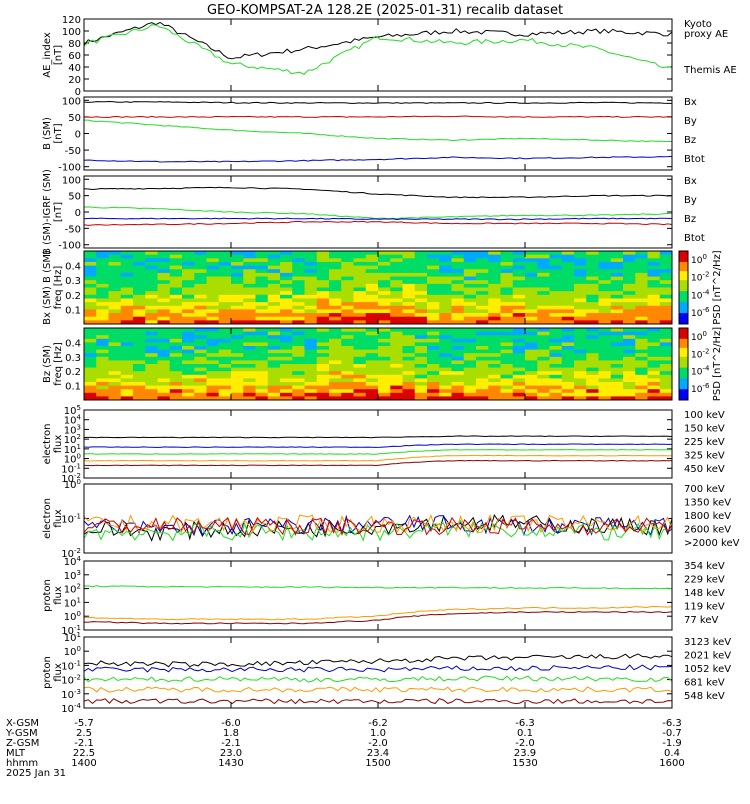  Describe the element at coordinates (71, 665) in the screenshot. I see `y-tick-label: 10⁻¹` at that location.